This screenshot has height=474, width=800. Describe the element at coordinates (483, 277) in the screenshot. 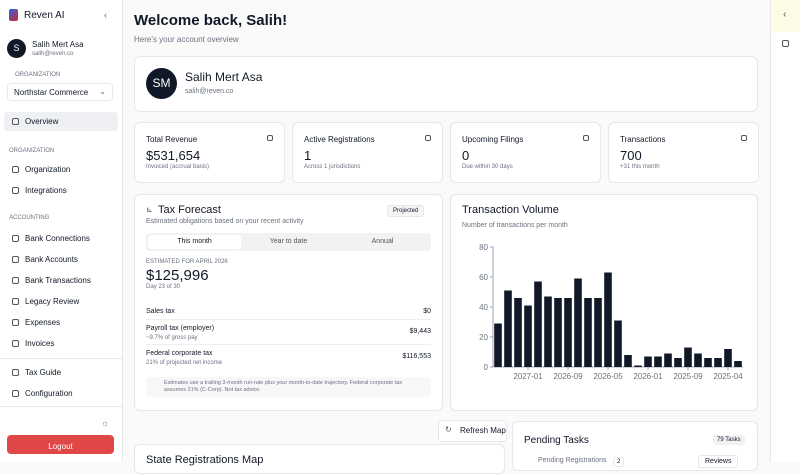

I see `y-tick-label: 60` at that location.